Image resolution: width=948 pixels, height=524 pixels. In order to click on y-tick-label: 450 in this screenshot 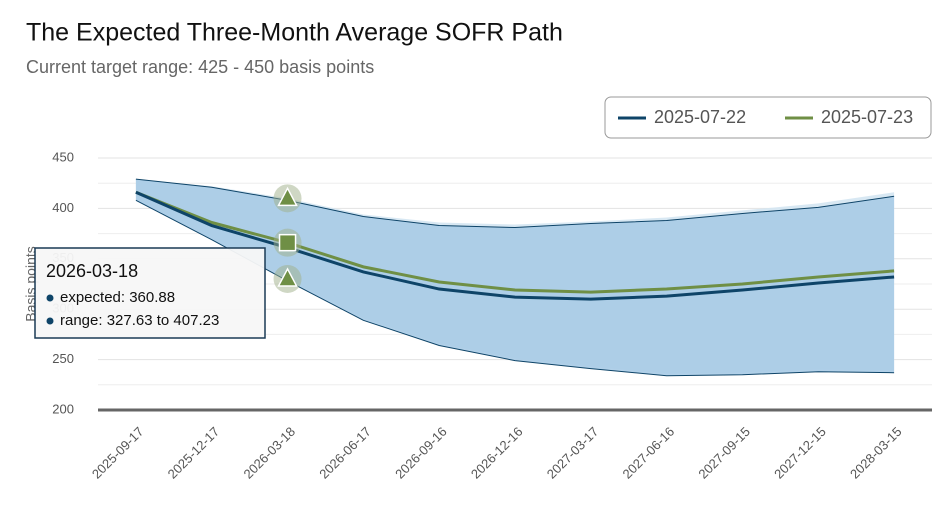, I will do `click(63, 156)`.